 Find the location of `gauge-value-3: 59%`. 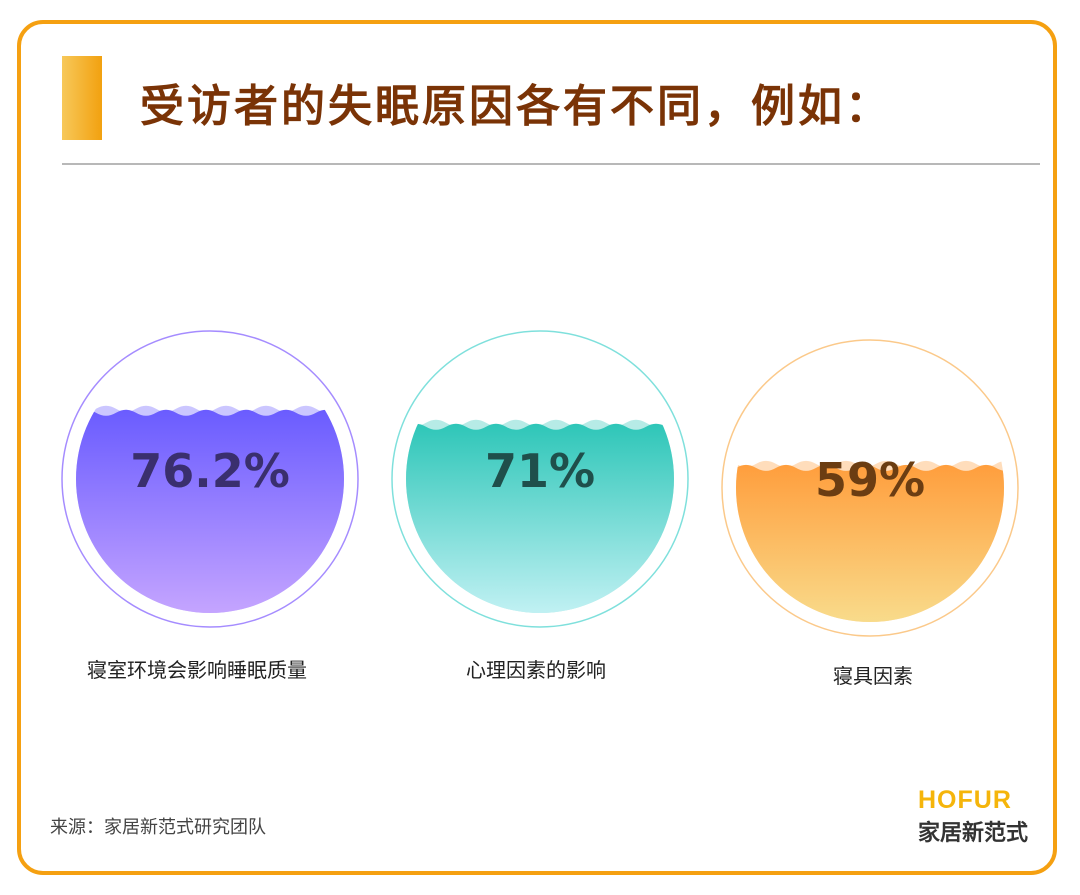

gauge-value-3: 59% is located at coordinates (870, 480).